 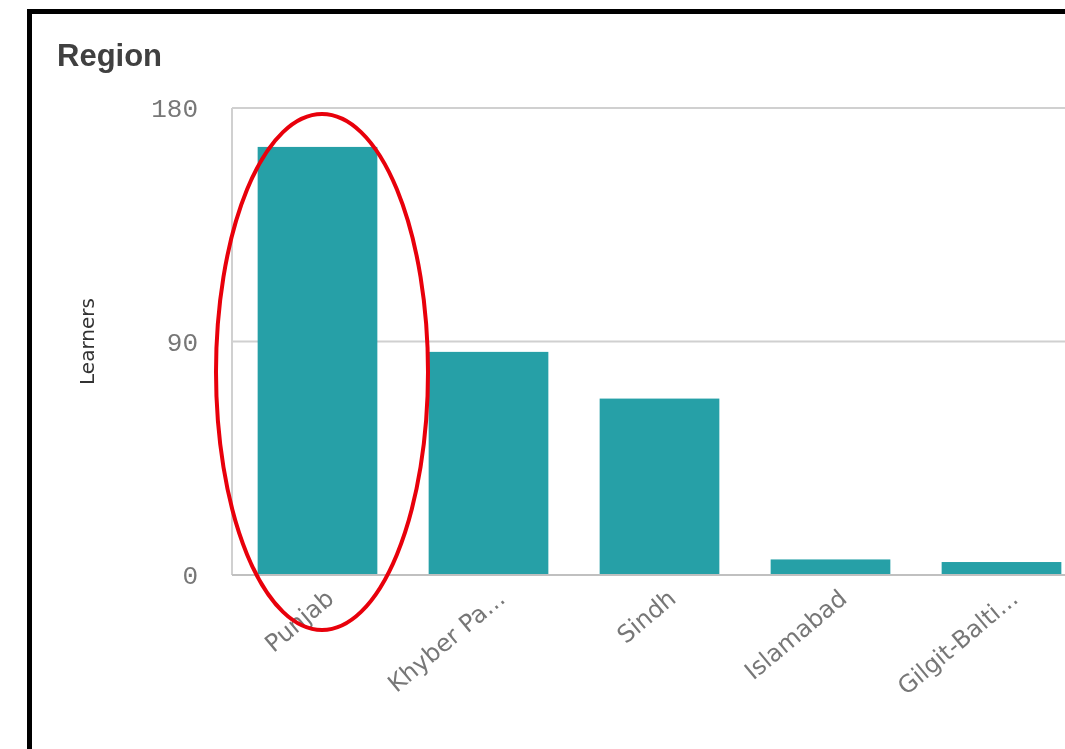 I want to click on y-tick-label: 90, so click(x=182, y=343).